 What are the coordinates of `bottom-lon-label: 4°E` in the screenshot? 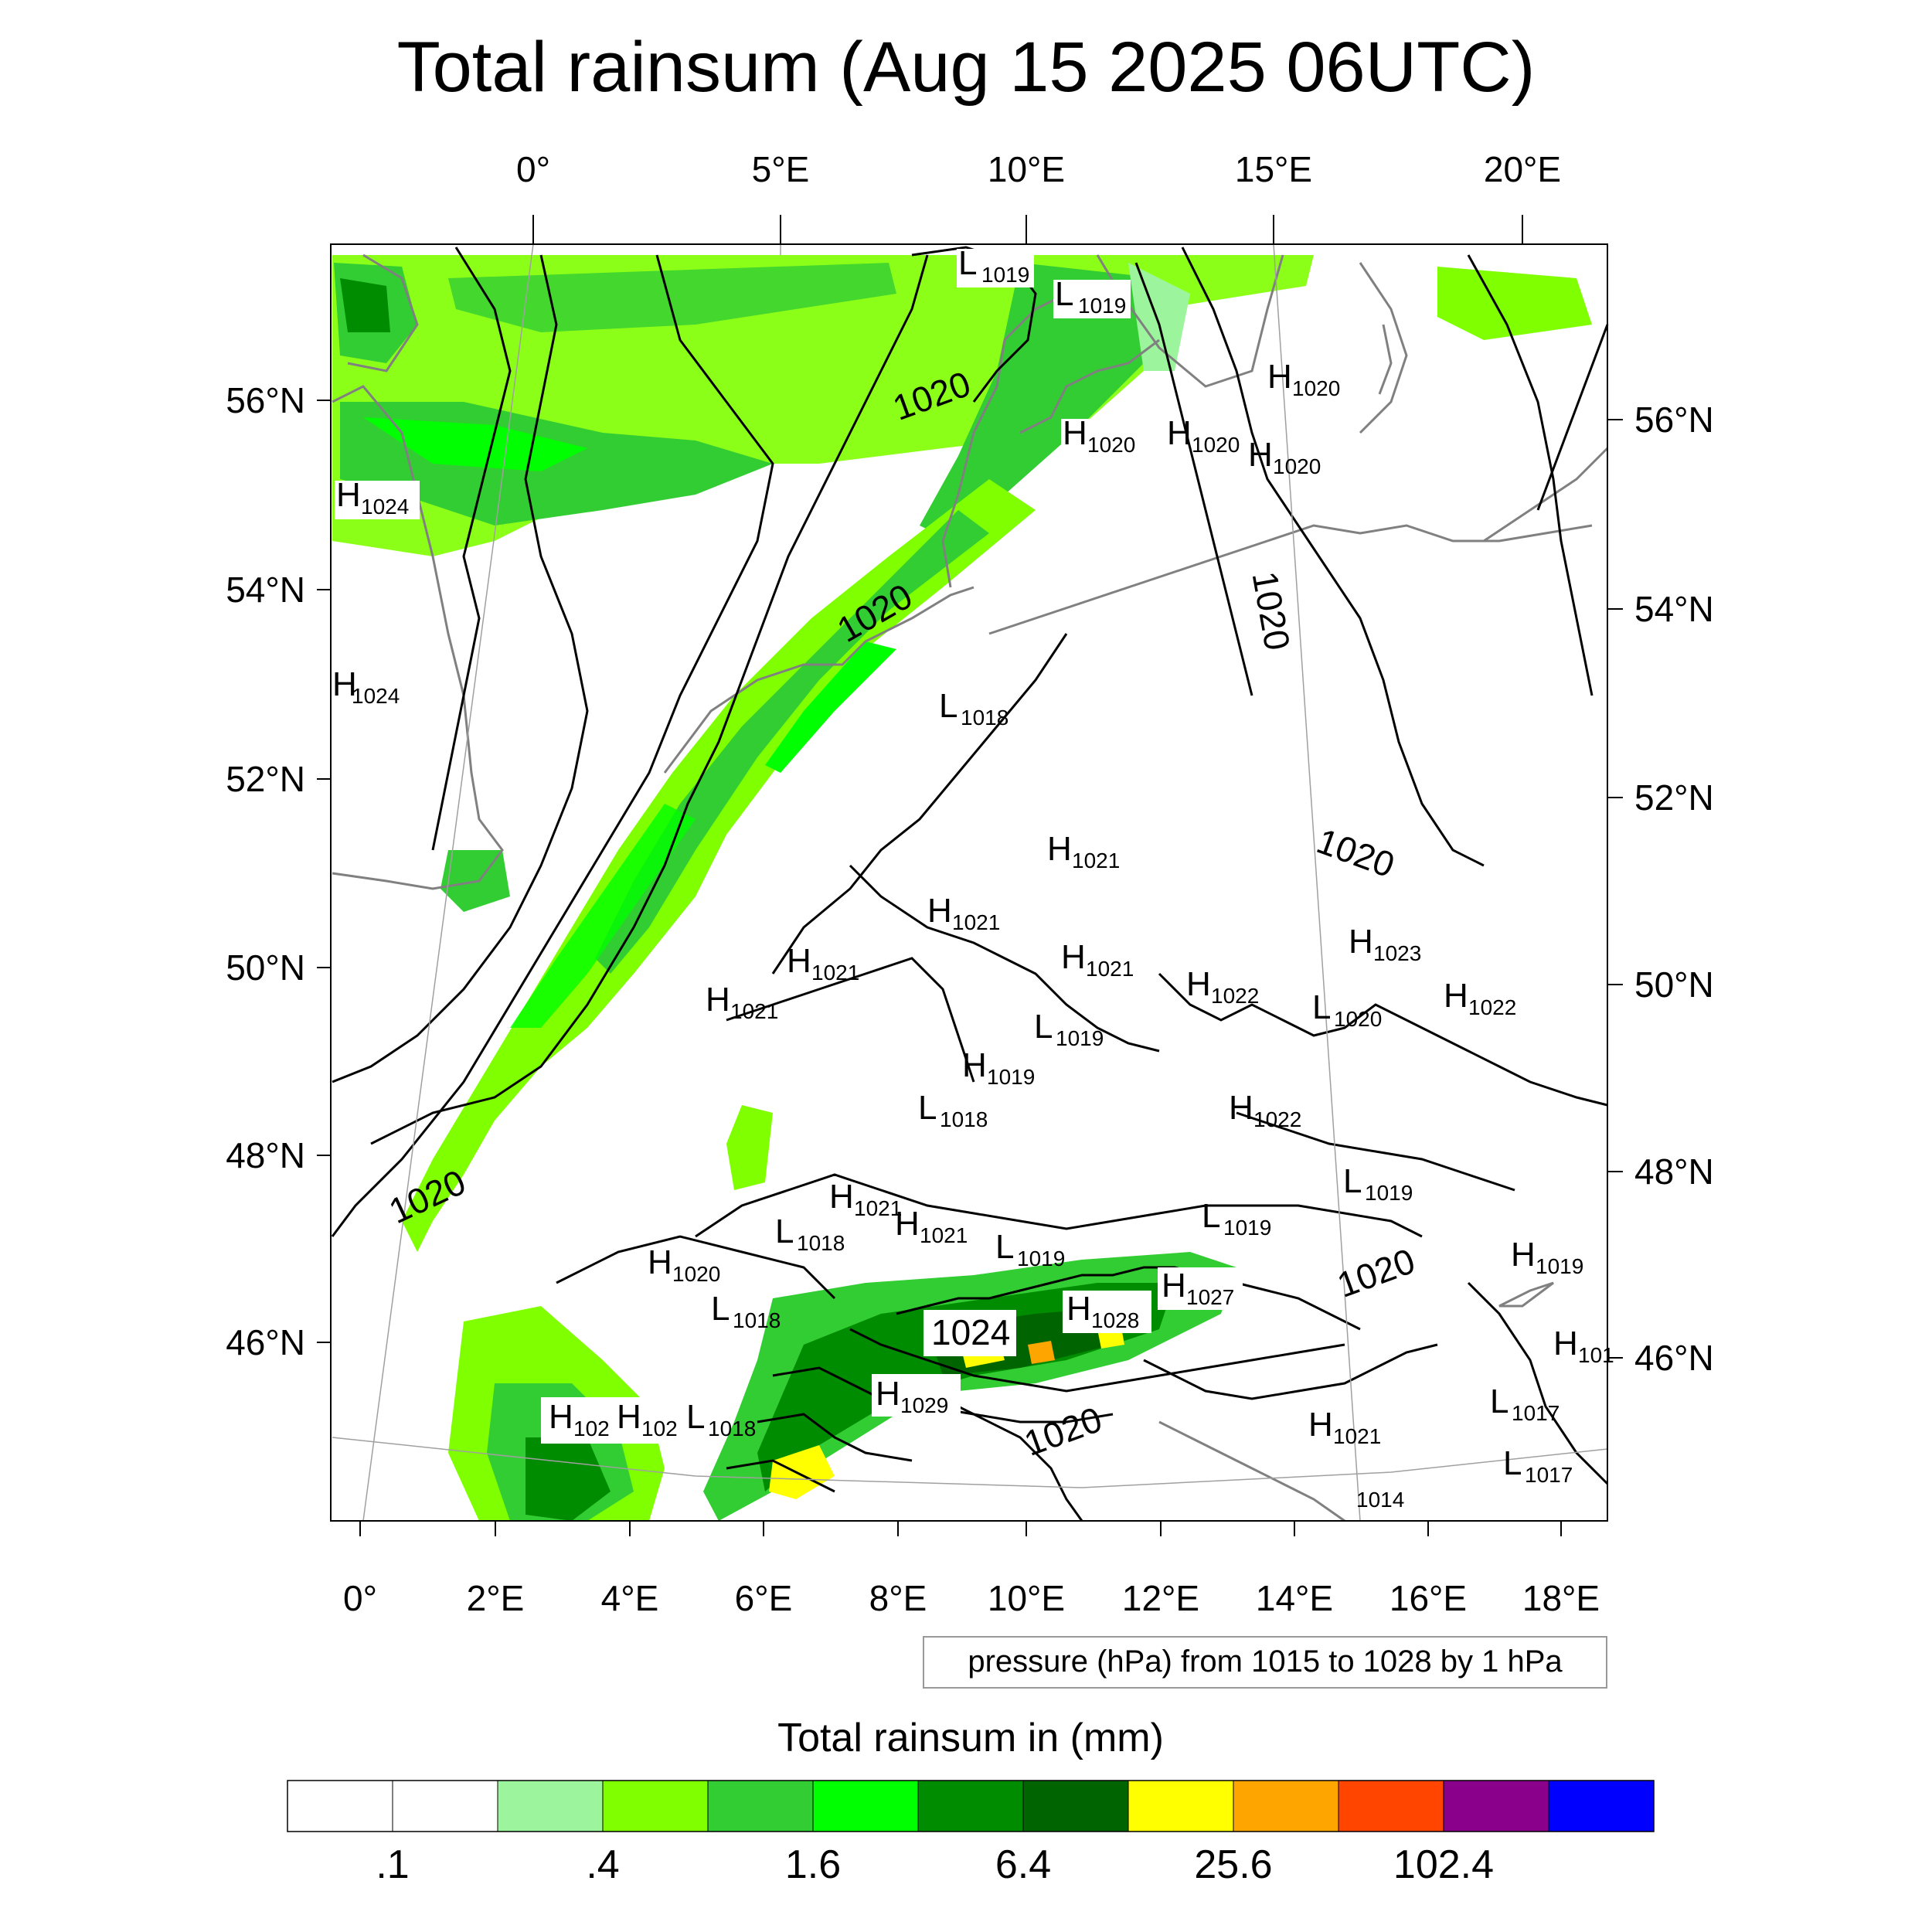 It's located at (630, 1598).